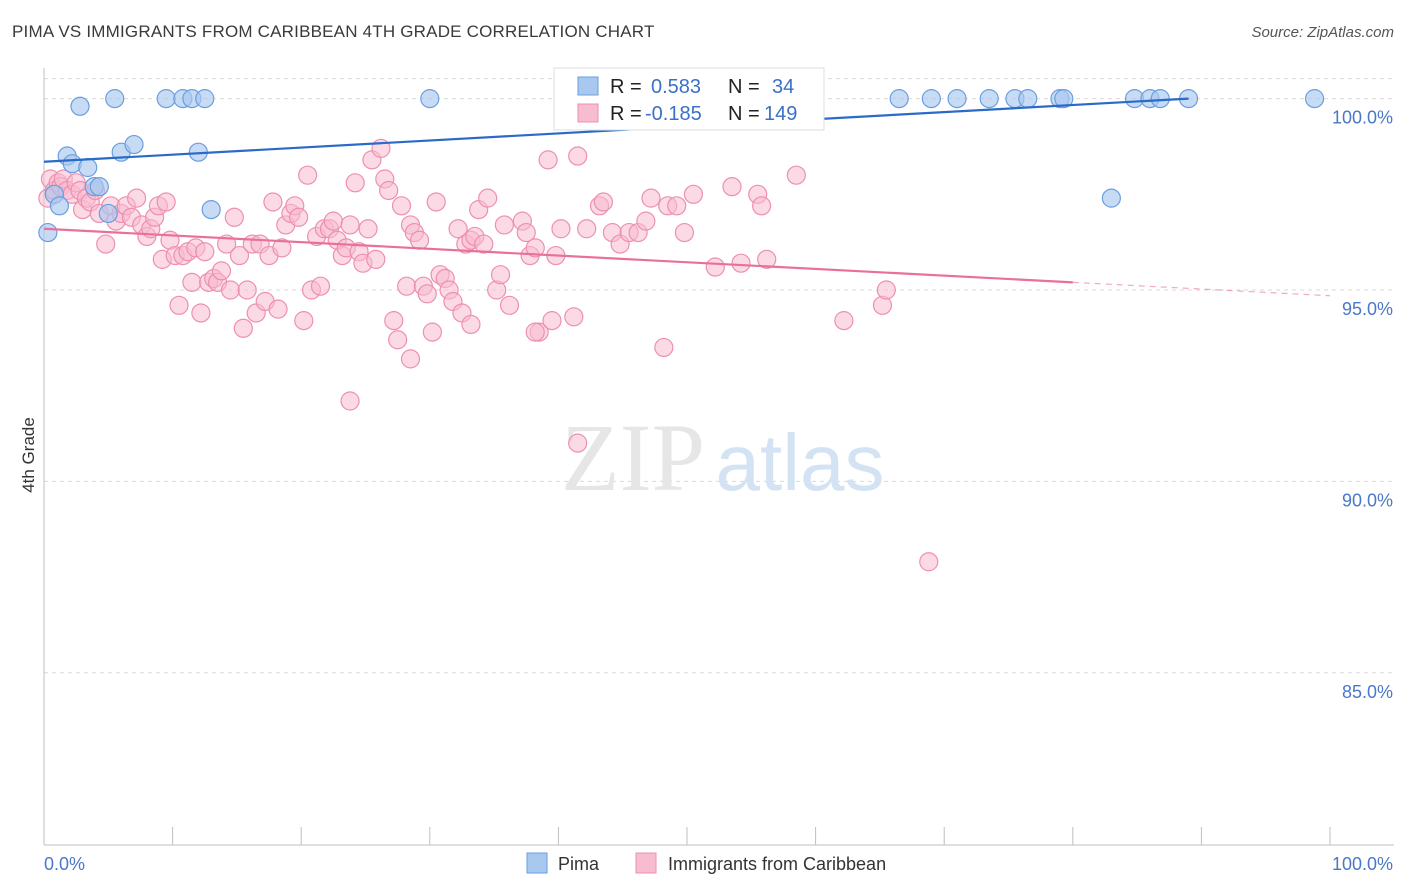 This screenshot has height=892, width=1406. What do you see at coordinates (1367, 692) in the screenshot?
I see `y-tick-label-85: 85.0%` at bounding box center [1367, 692].